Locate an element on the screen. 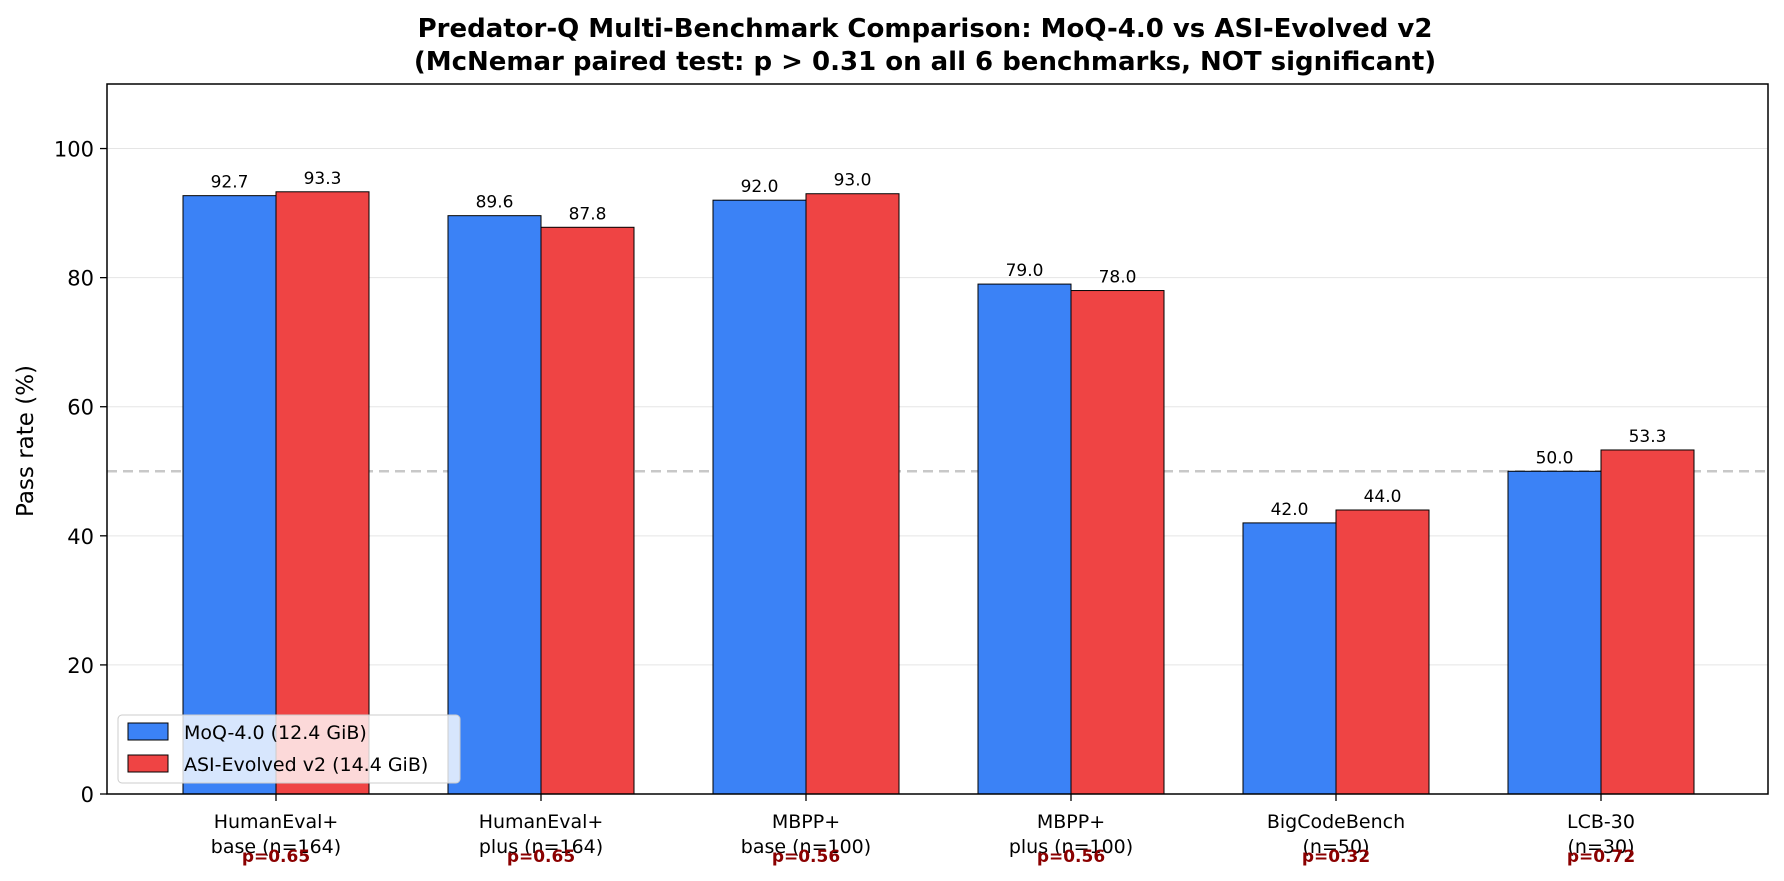  bar-value-label: 42.0 is located at coordinates (1290, 510).